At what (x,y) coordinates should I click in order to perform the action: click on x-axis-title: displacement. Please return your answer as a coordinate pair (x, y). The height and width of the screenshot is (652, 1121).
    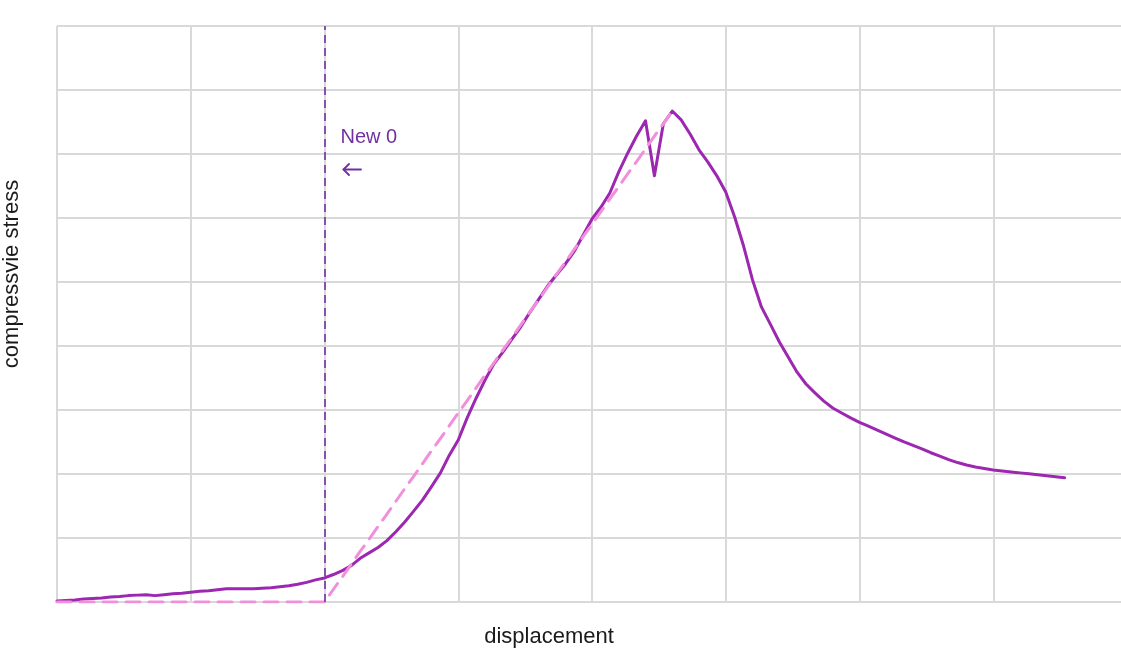
    Looking at the image, I should click on (549, 635).